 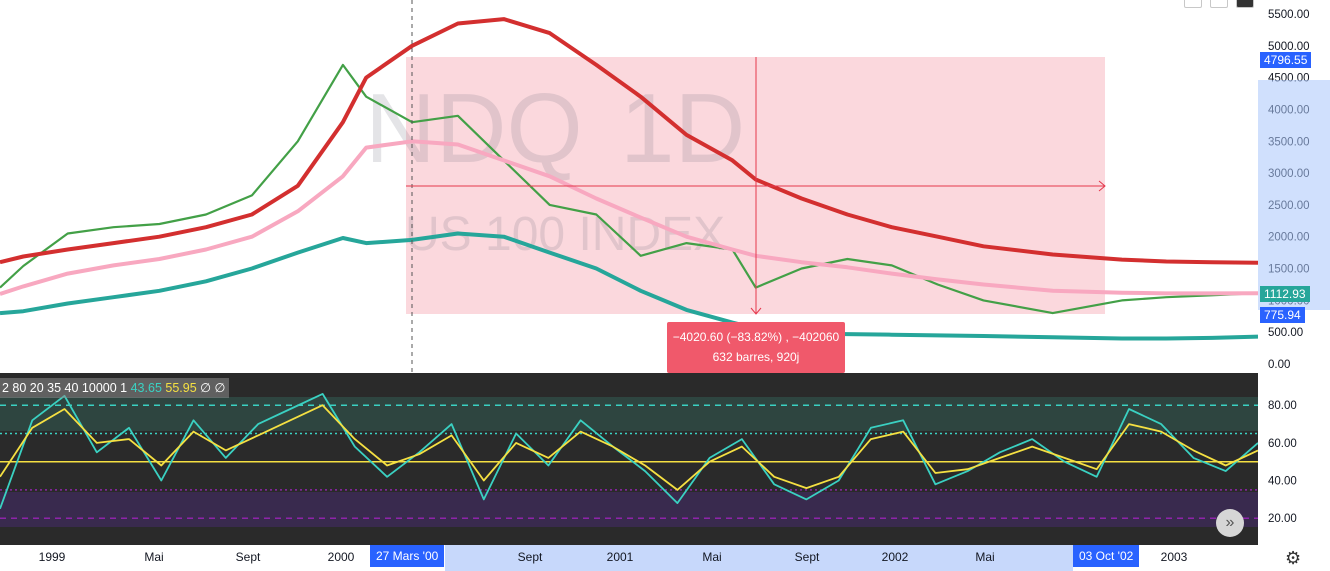 What do you see at coordinates (1282, 482) in the screenshot?
I see `indicator-tick-label: 40.00` at bounding box center [1282, 482].